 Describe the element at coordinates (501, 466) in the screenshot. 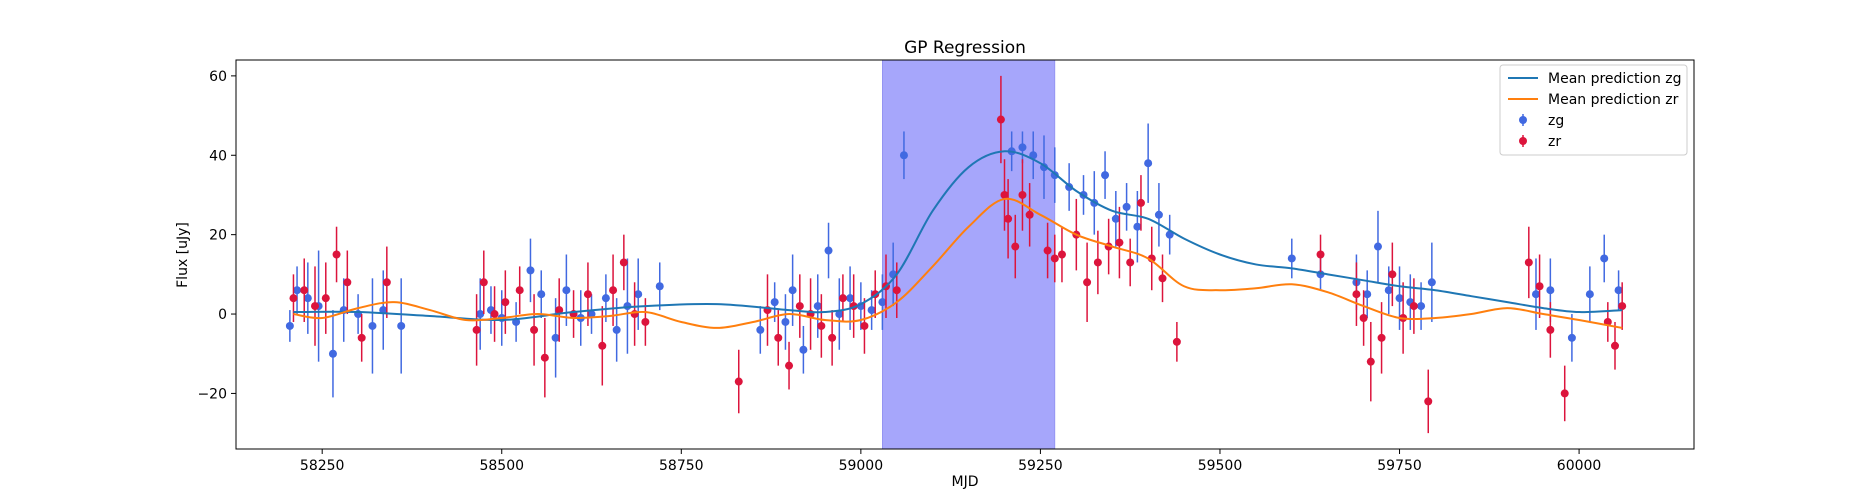

I see `x-tick-label: 58500` at that location.